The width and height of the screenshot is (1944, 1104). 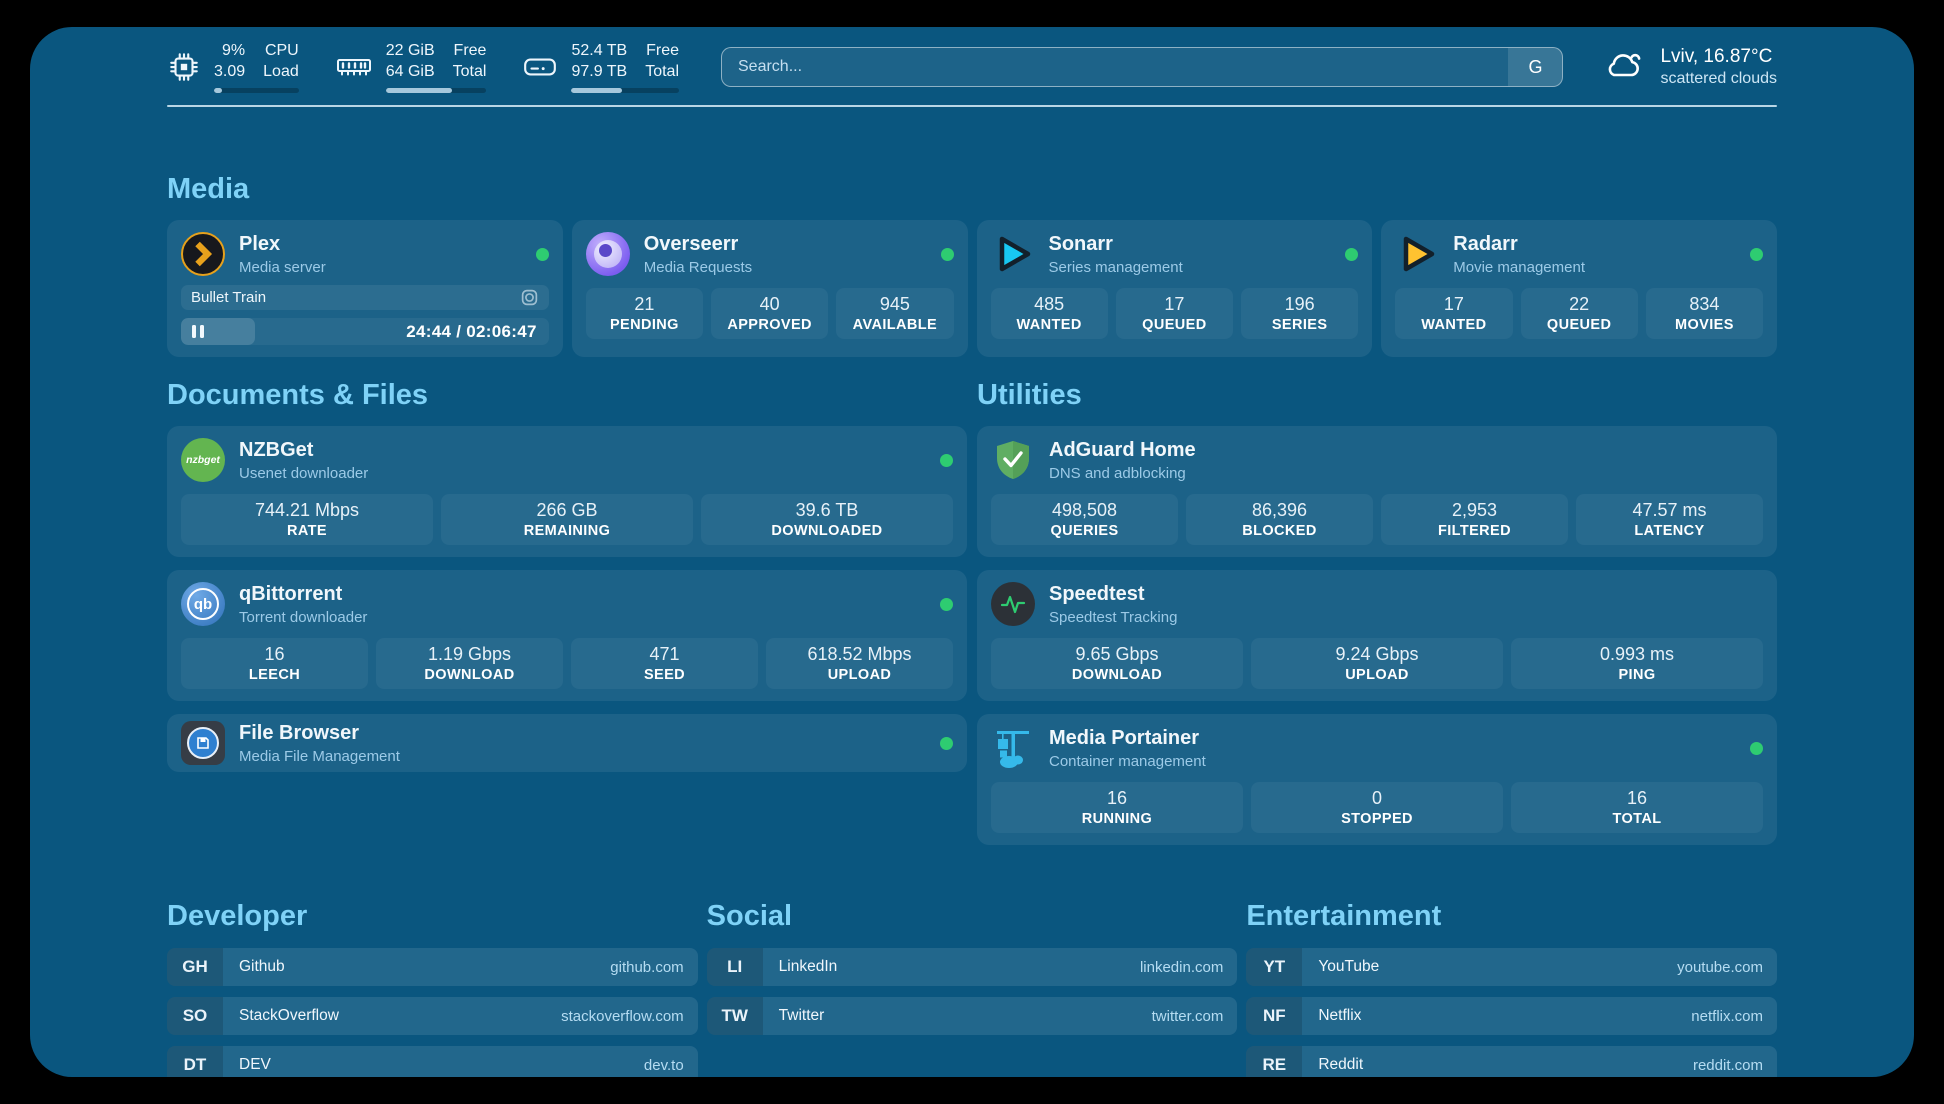 I want to click on stat-box: 196 SERIES, so click(x=1300, y=313).